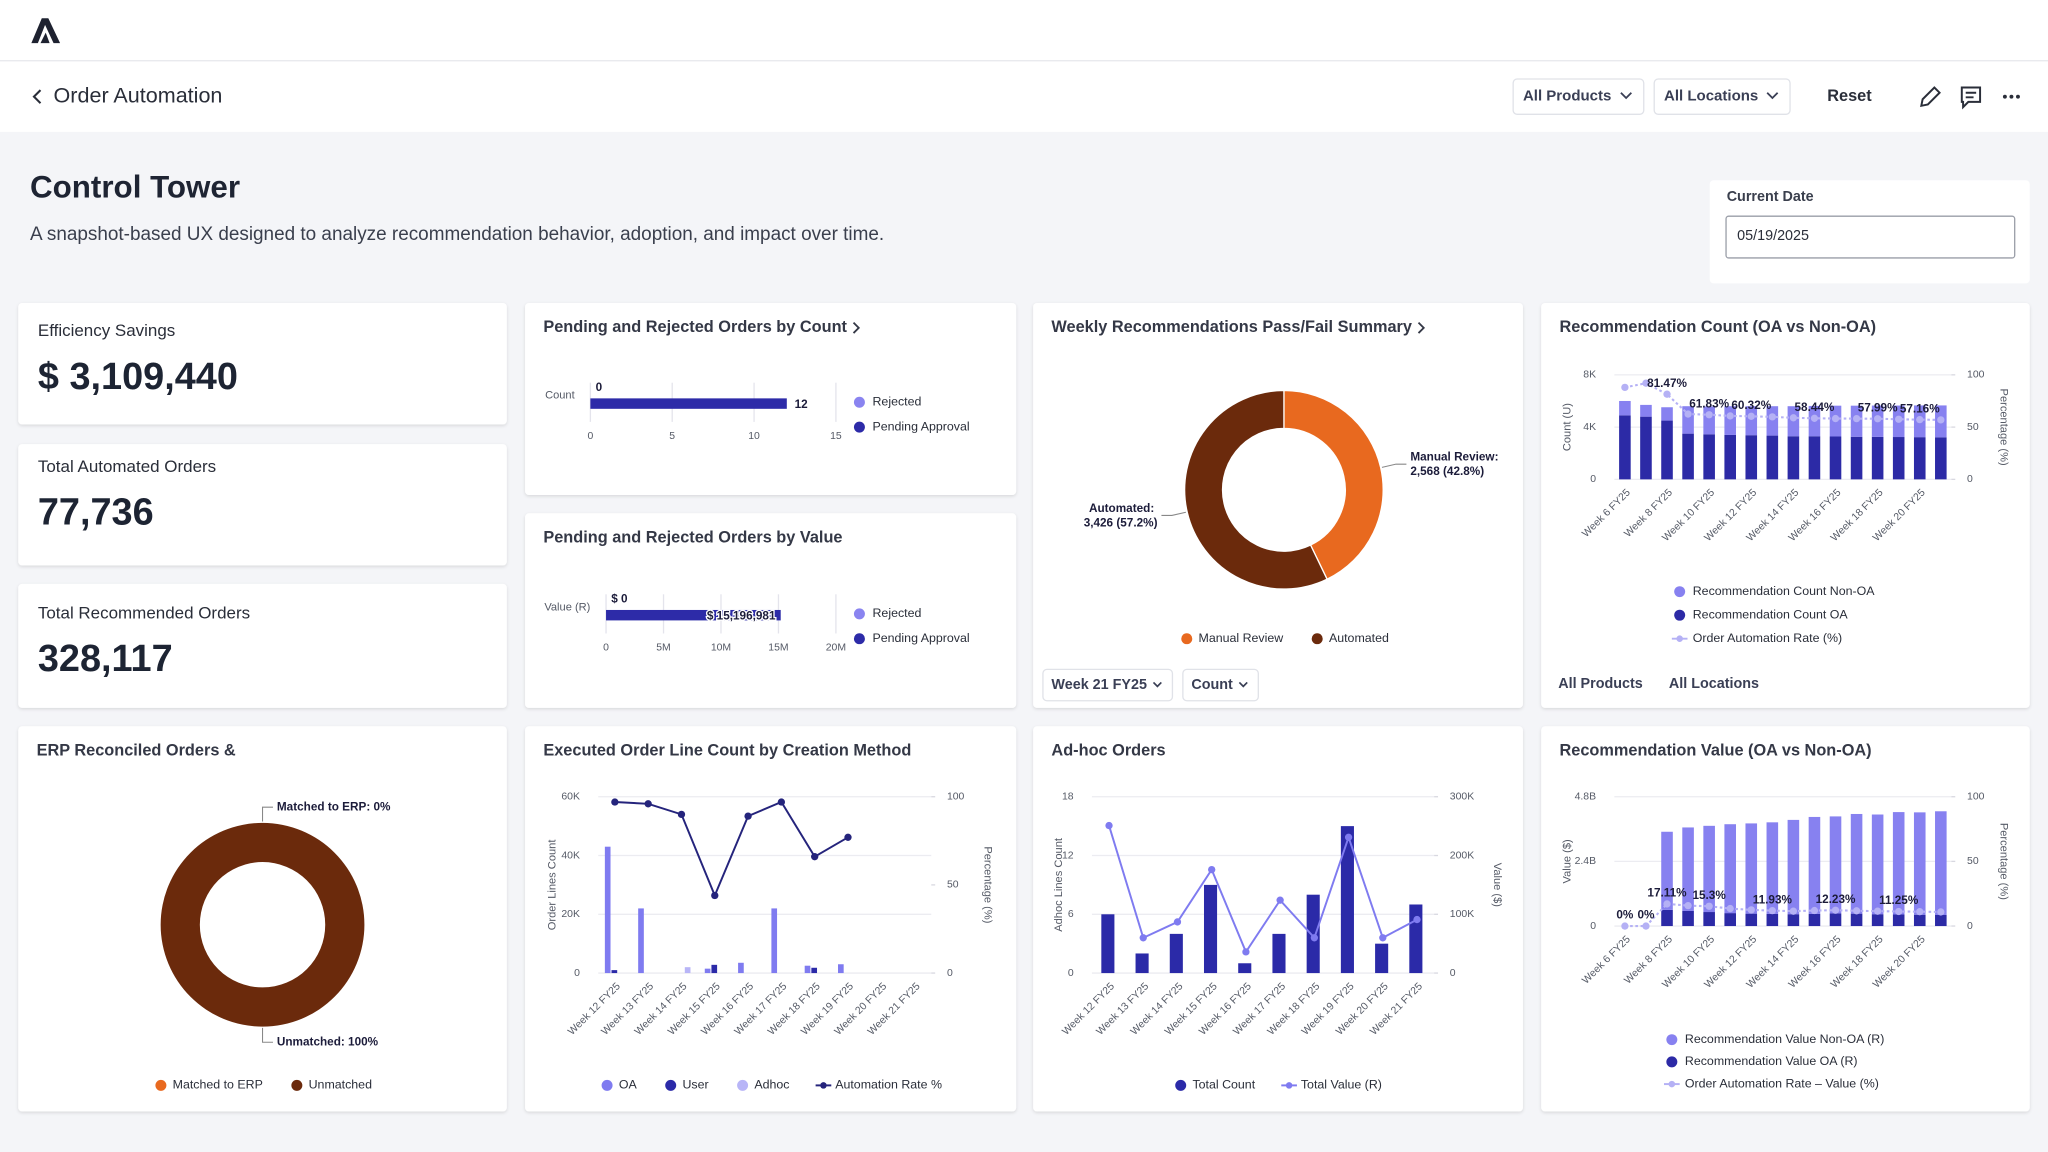 This screenshot has height=1152, width=2048. What do you see at coordinates (46, 31) in the screenshot?
I see `logo` at bounding box center [46, 31].